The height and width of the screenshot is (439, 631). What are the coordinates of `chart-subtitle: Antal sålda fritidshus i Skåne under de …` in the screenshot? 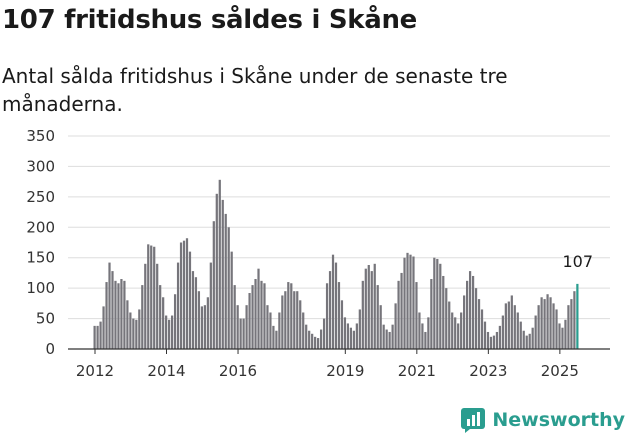 It's located at (255, 90).